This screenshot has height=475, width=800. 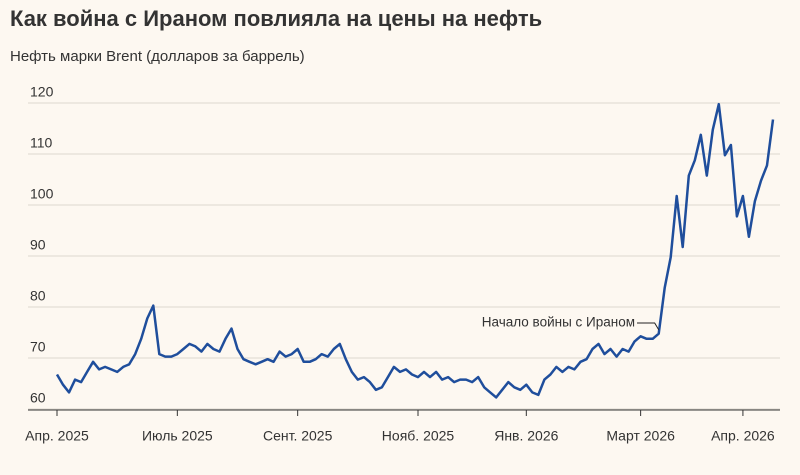 What do you see at coordinates (177, 436) in the screenshot?
I see `x-tick-label: Июль 2025` at bounding box center [177, 436].